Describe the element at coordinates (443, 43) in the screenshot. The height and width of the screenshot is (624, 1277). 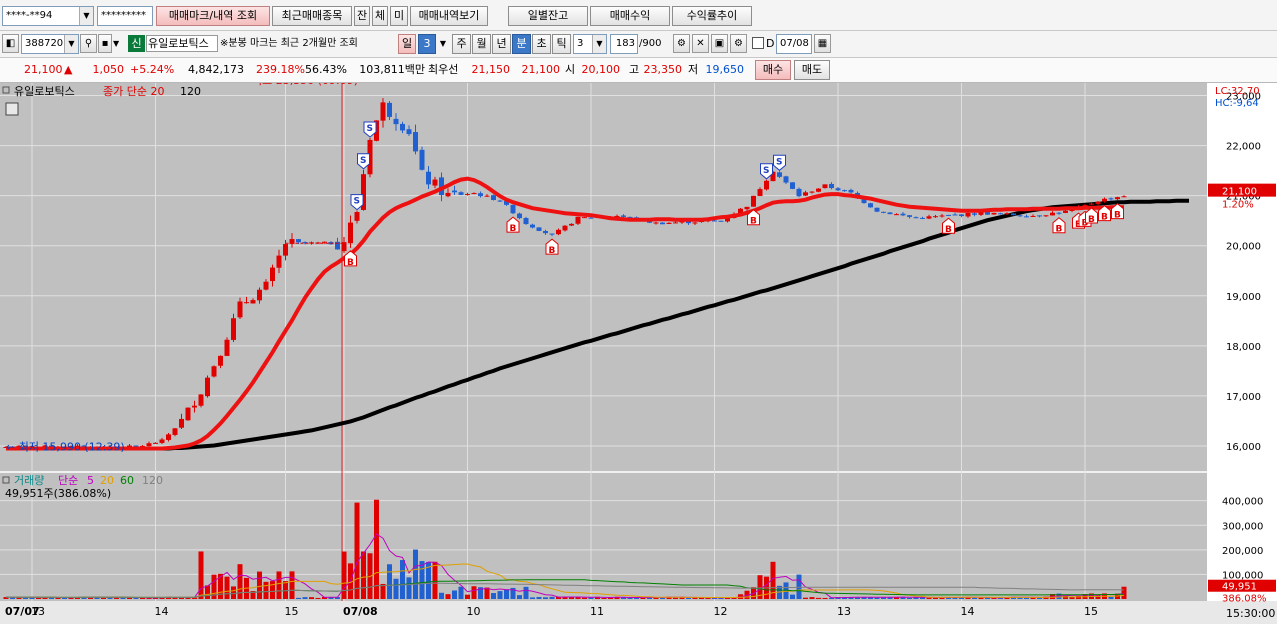
I see `chevron-down-icon: ▼` at that location.